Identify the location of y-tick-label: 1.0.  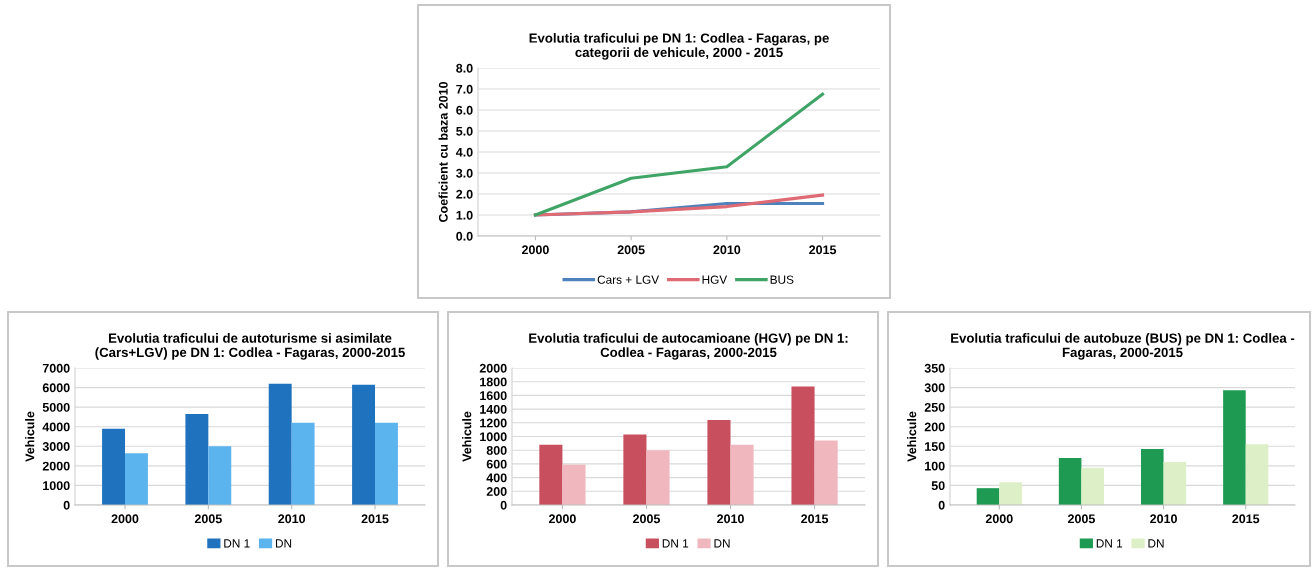
(464, 215).